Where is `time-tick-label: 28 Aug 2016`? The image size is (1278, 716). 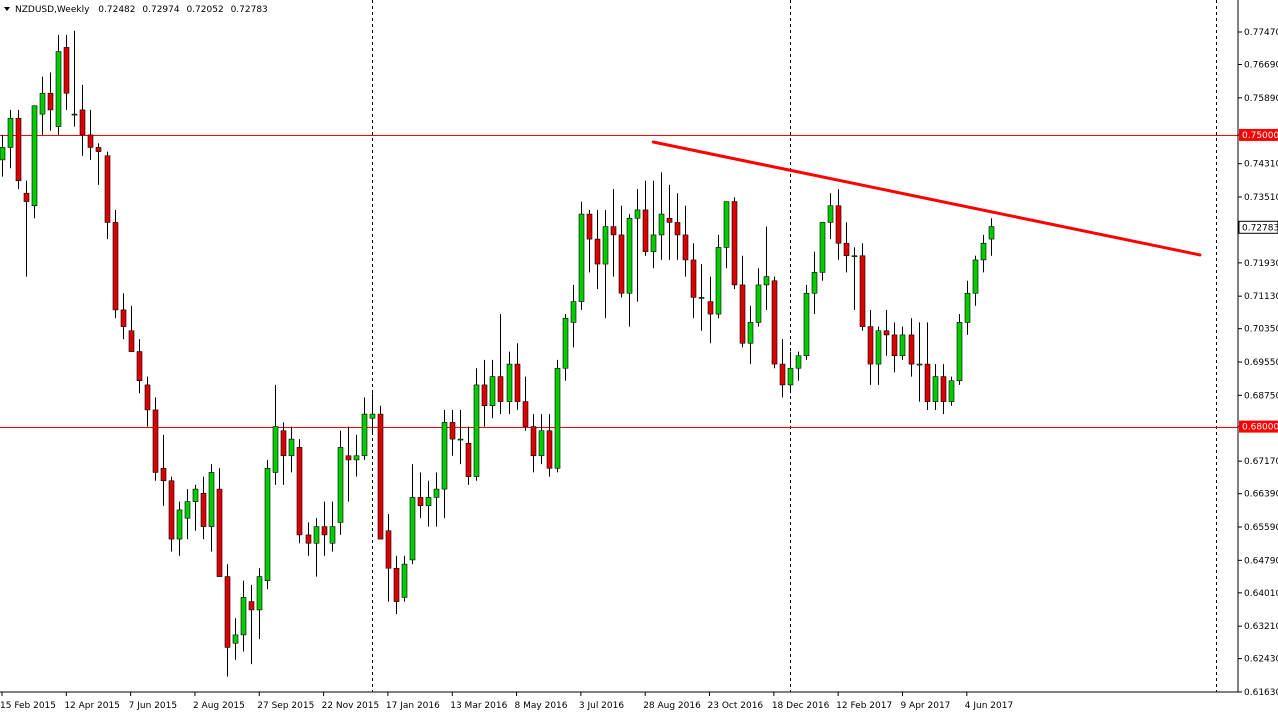 time-tick-label: 28 Aug 2016 is located at coordinates (672, 706).